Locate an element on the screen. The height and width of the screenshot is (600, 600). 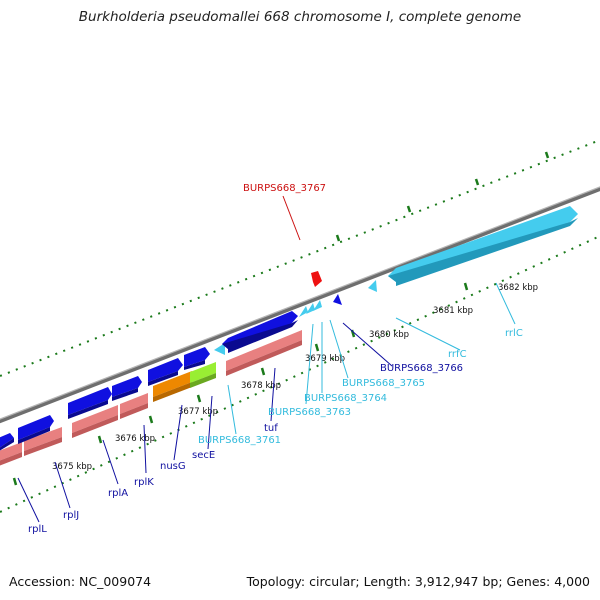
rna-arrow is located at coordinates (372, 286).